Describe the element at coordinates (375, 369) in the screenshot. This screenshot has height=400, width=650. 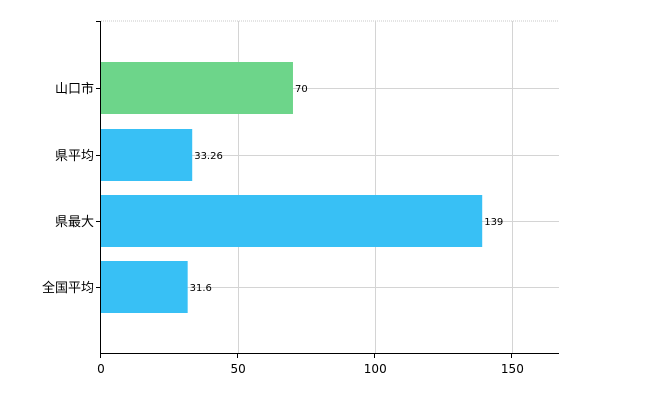
I see `x-tick-label: 100` at that location.